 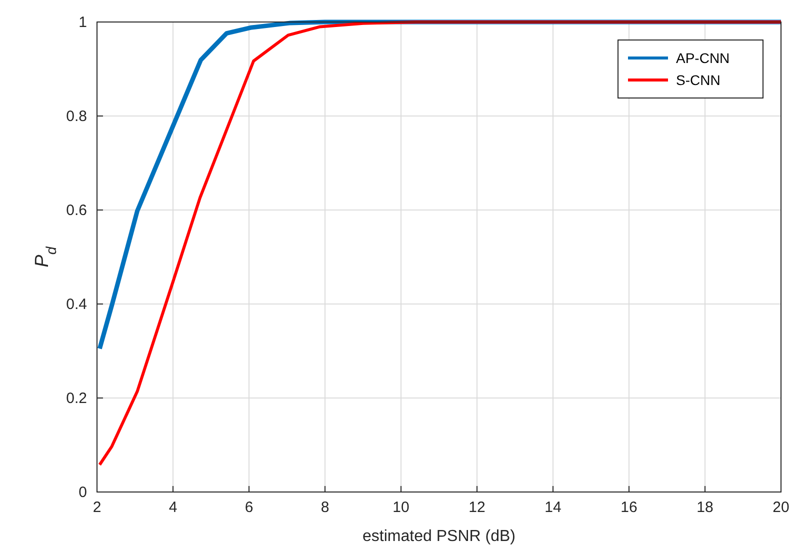 What do you see at coordinates (553, 507) in the screenshot?
I see `x-tick-label: 14` at bounding box center [553, 507].